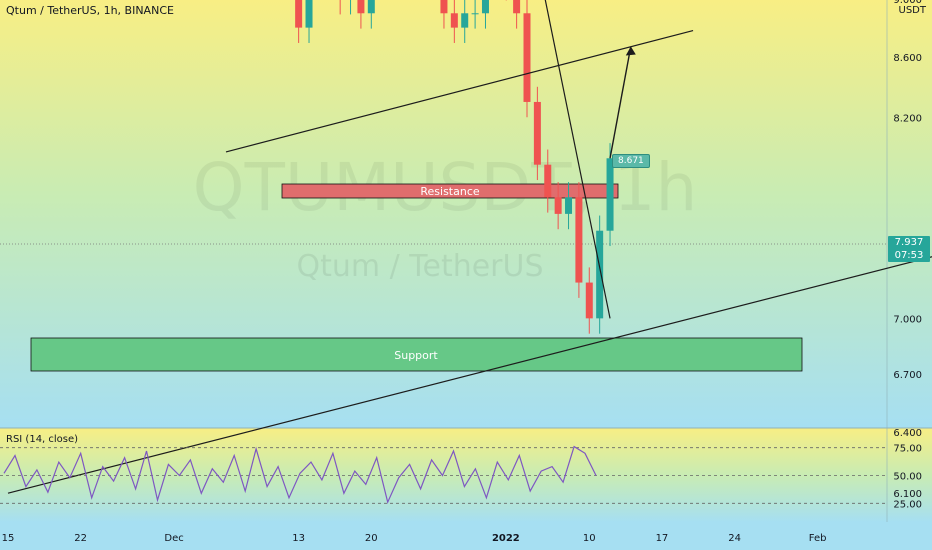 This screenshot has height=550, width=932. Describe the element at coordinates (907, 58) in the screenshot. I see `price-tick-label: 8.600` at that location.